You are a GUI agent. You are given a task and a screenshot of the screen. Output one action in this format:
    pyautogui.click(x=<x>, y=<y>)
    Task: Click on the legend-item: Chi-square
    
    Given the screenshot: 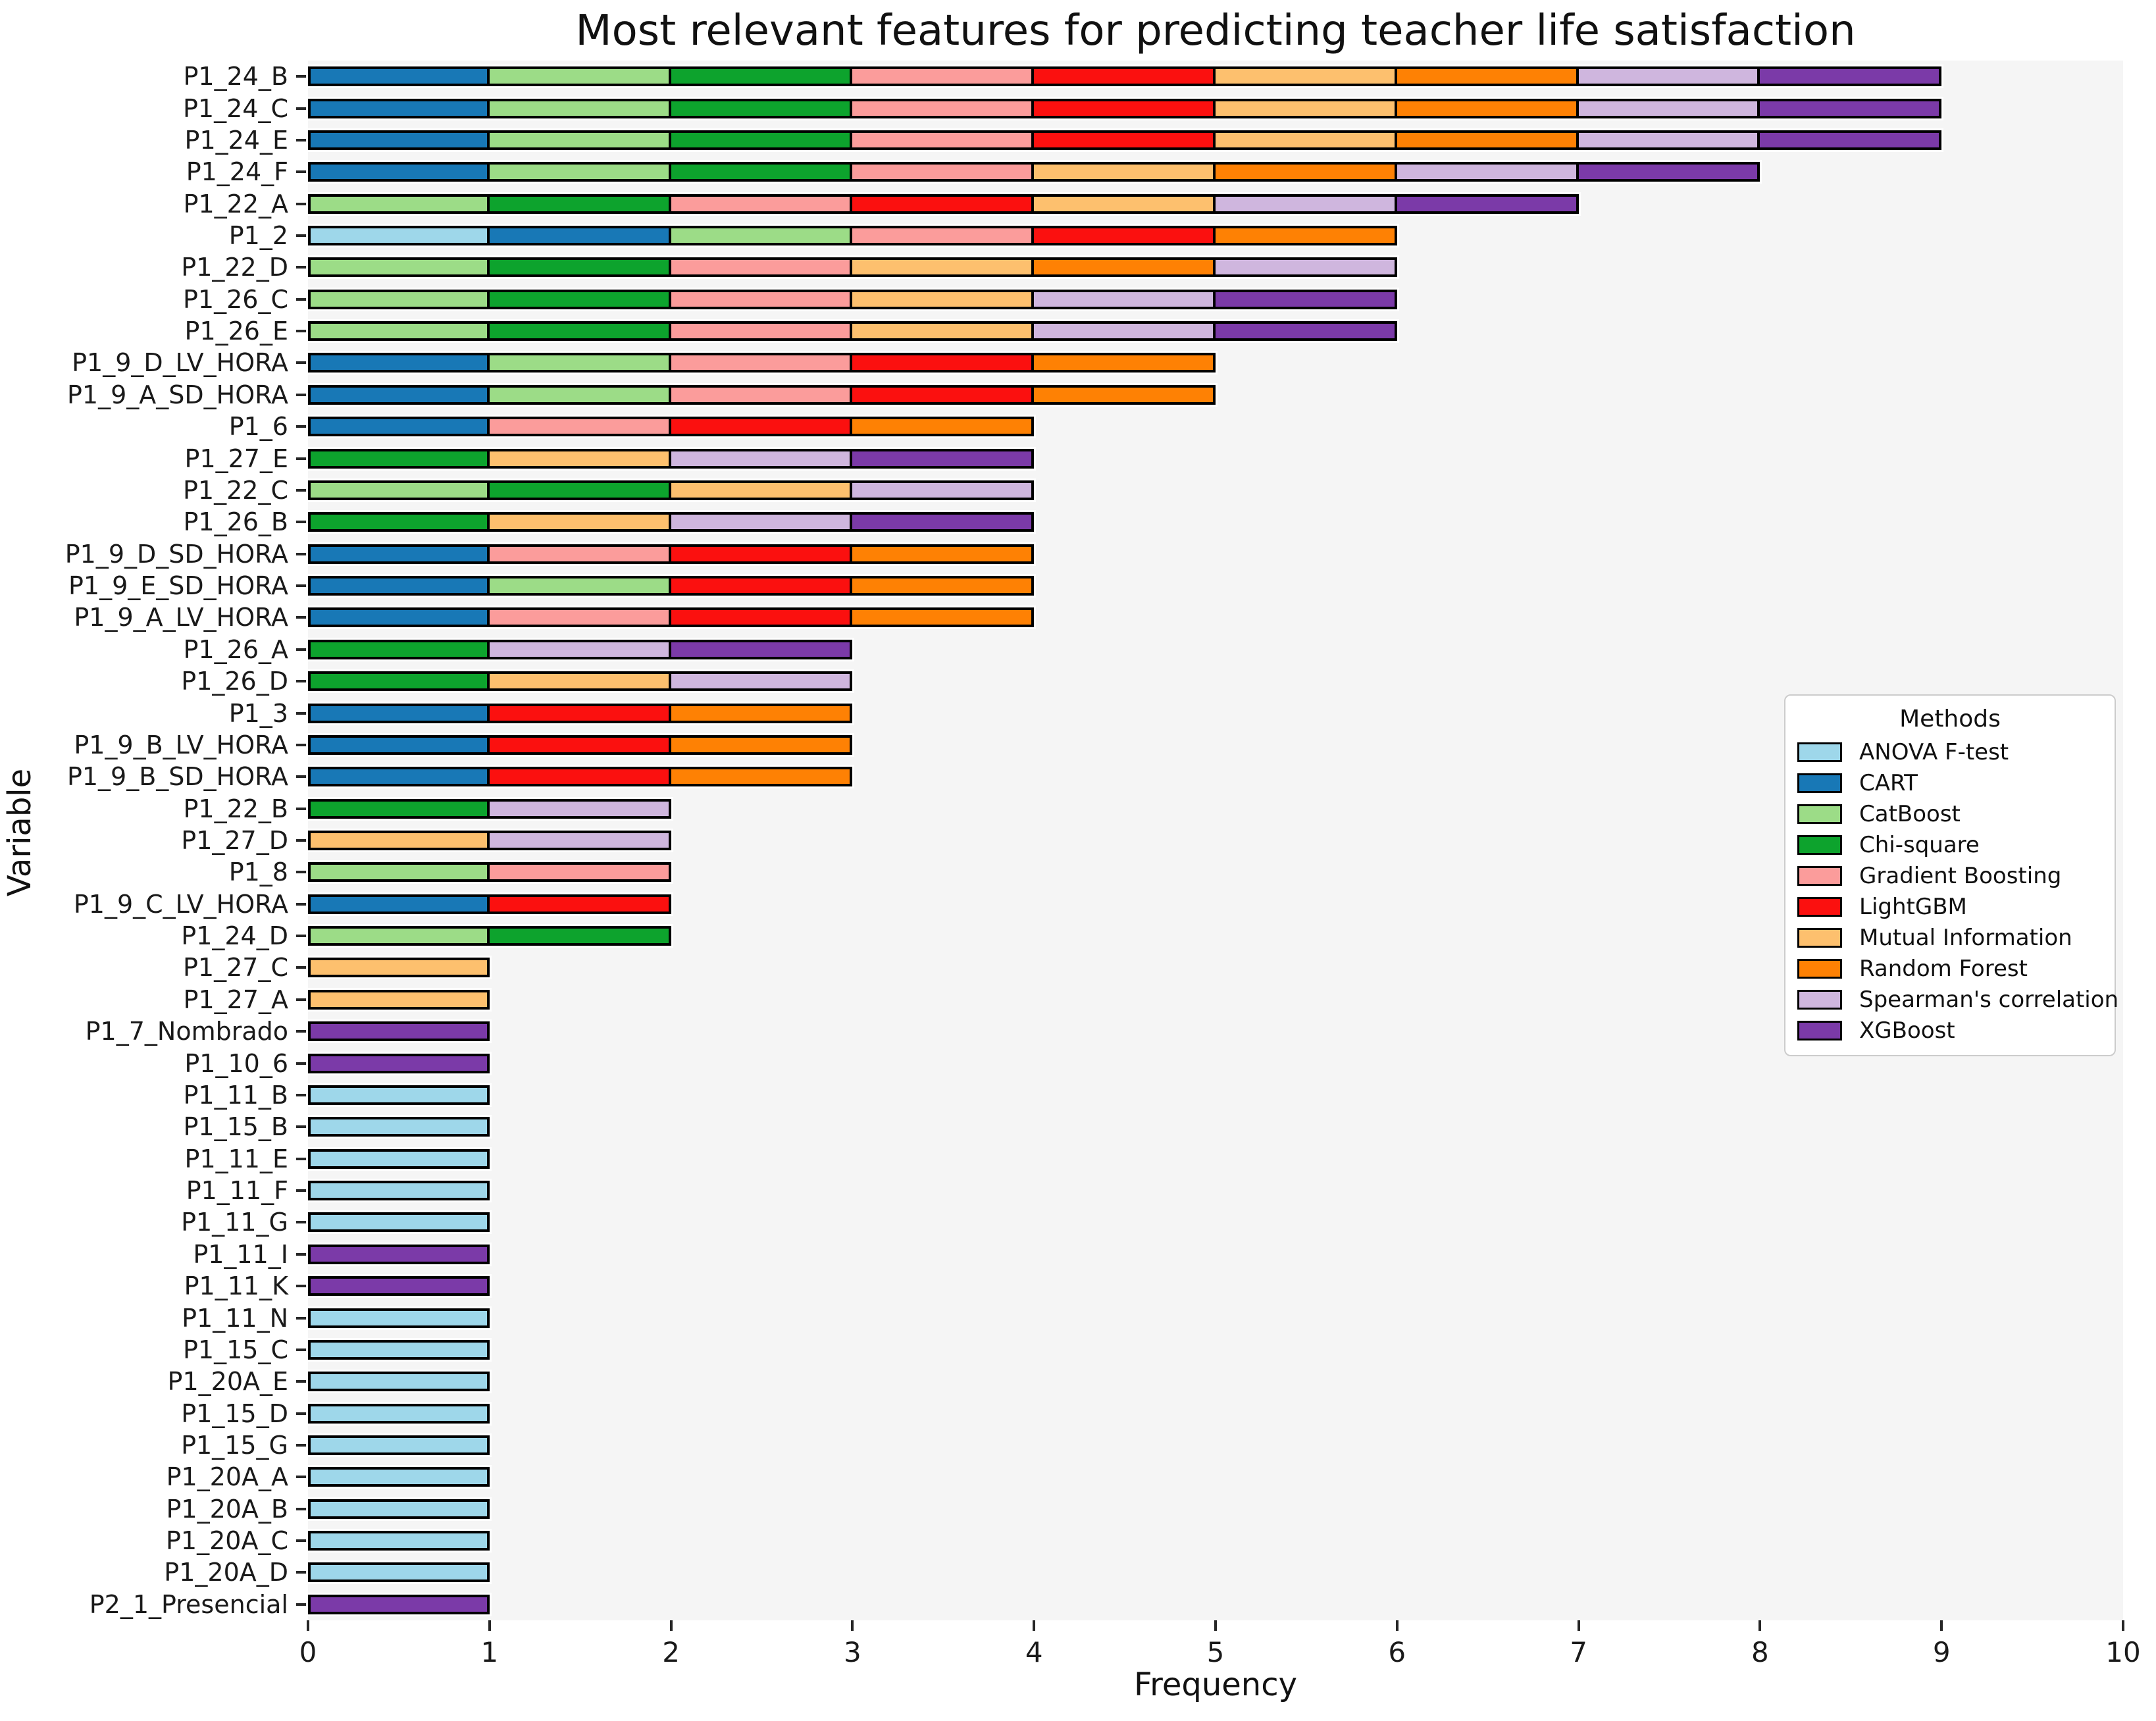 What is the action you would take?
    pyautogui.click(x=1956, y=844)
    